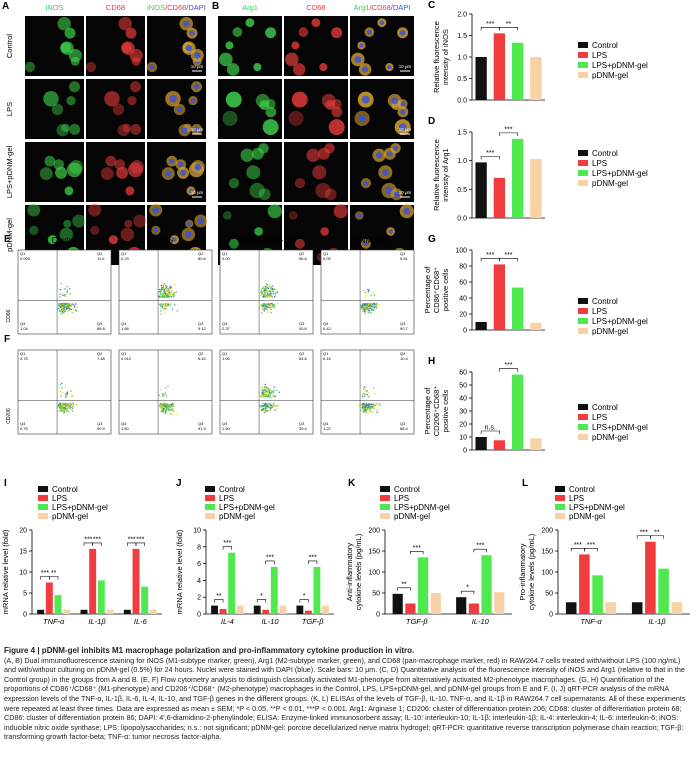  What do you see at coordinates (5, 483) in the screenshot?
I see `panel-label: I` at bounding box center [5, 483].